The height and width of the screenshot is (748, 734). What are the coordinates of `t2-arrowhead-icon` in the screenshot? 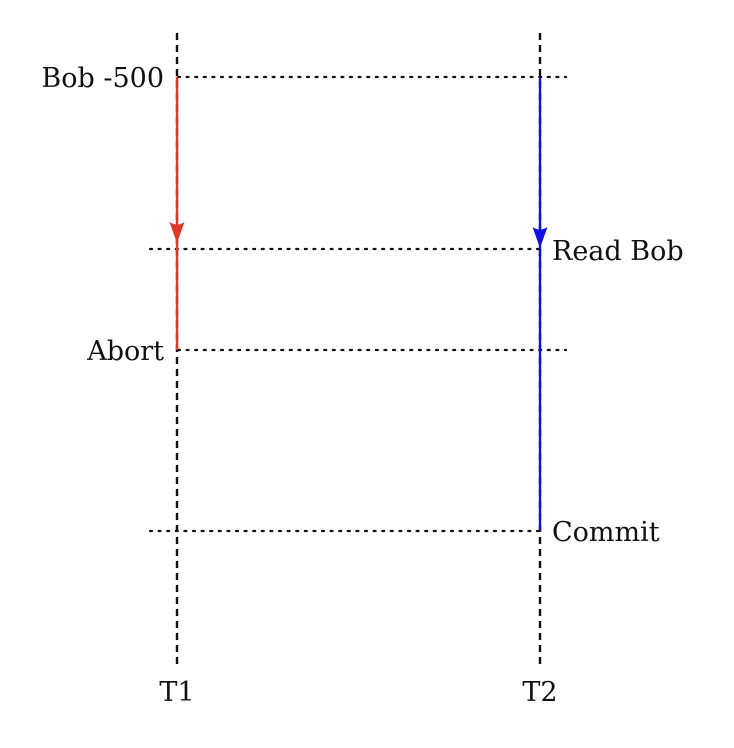 It's located at (540, 237).